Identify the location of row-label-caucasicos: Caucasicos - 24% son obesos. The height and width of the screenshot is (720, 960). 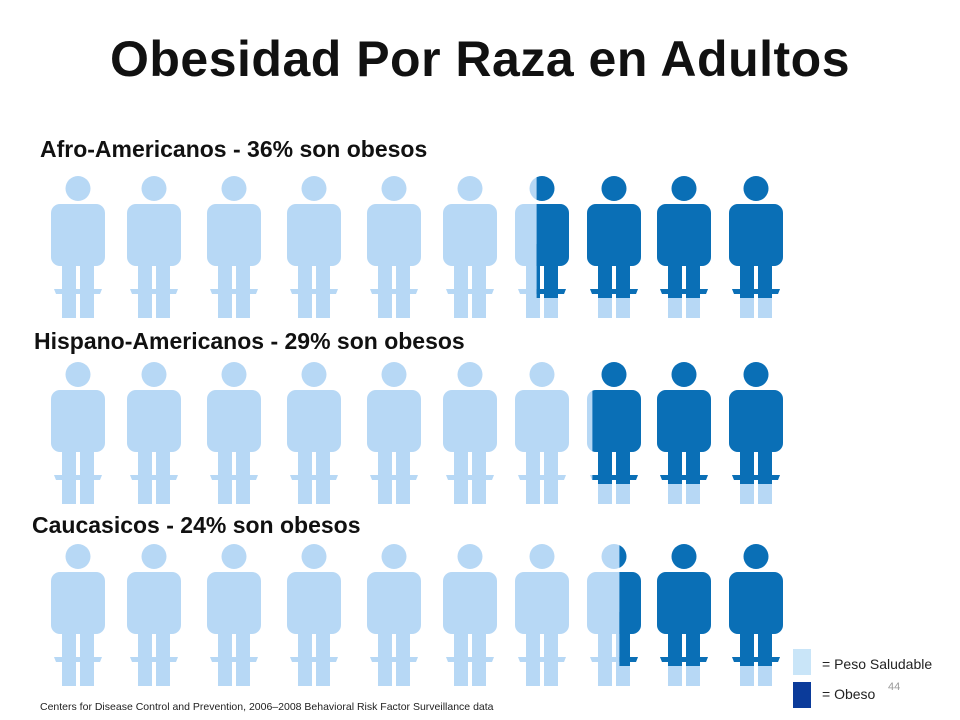
(196, 525).